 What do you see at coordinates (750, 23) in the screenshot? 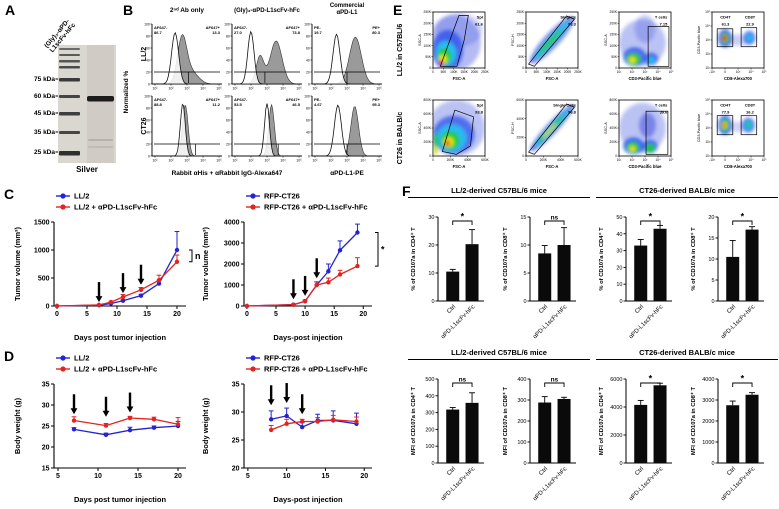
I see `gate-value: 22.9` at bounding box center [750, 23].